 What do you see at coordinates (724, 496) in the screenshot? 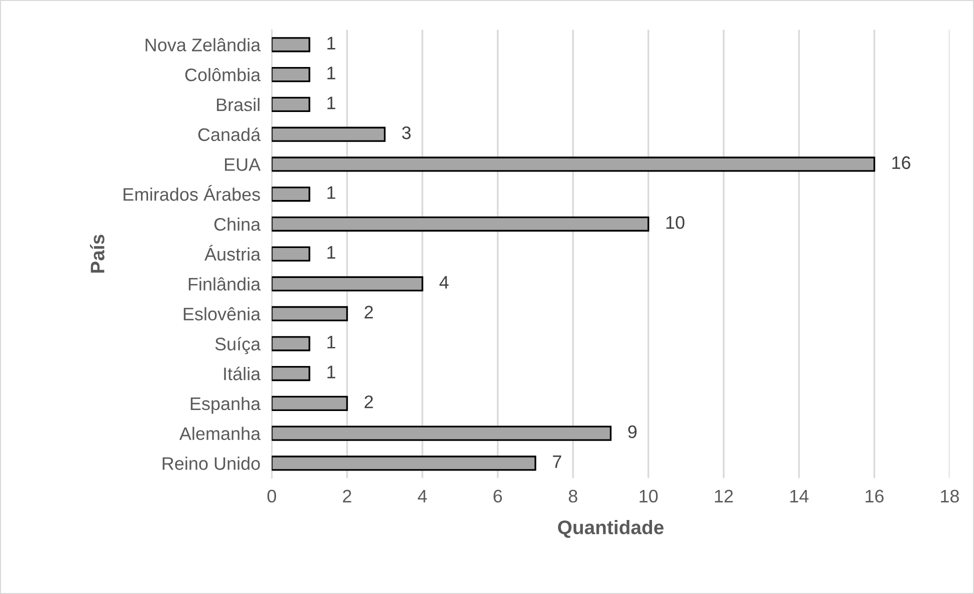
I see `x-tick-label: 12` at bounding box center [724, 496].